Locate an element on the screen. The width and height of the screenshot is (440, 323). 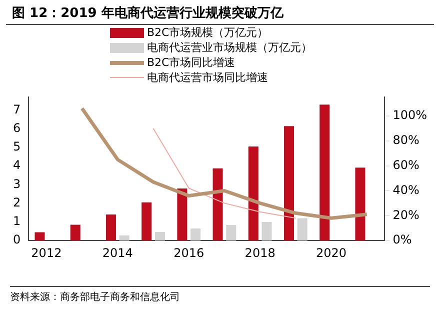
x-tick-label: 2016 is located at coordinates (189, 253).